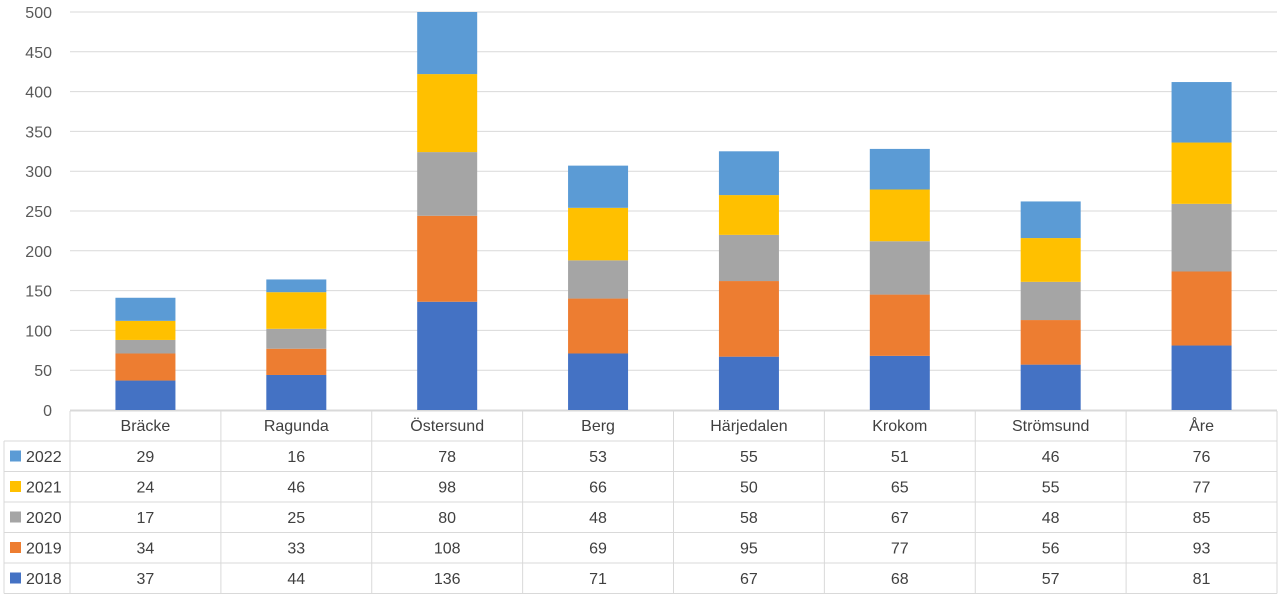  I want to click on data-table-value: 80, so click(447, 518).